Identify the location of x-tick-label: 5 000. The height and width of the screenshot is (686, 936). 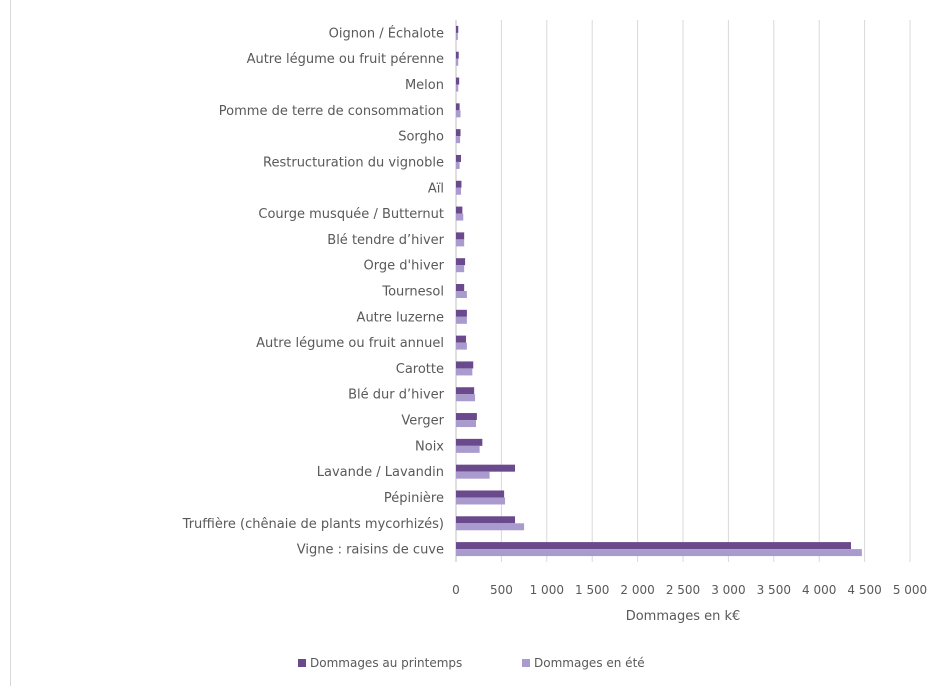
(910, 590).